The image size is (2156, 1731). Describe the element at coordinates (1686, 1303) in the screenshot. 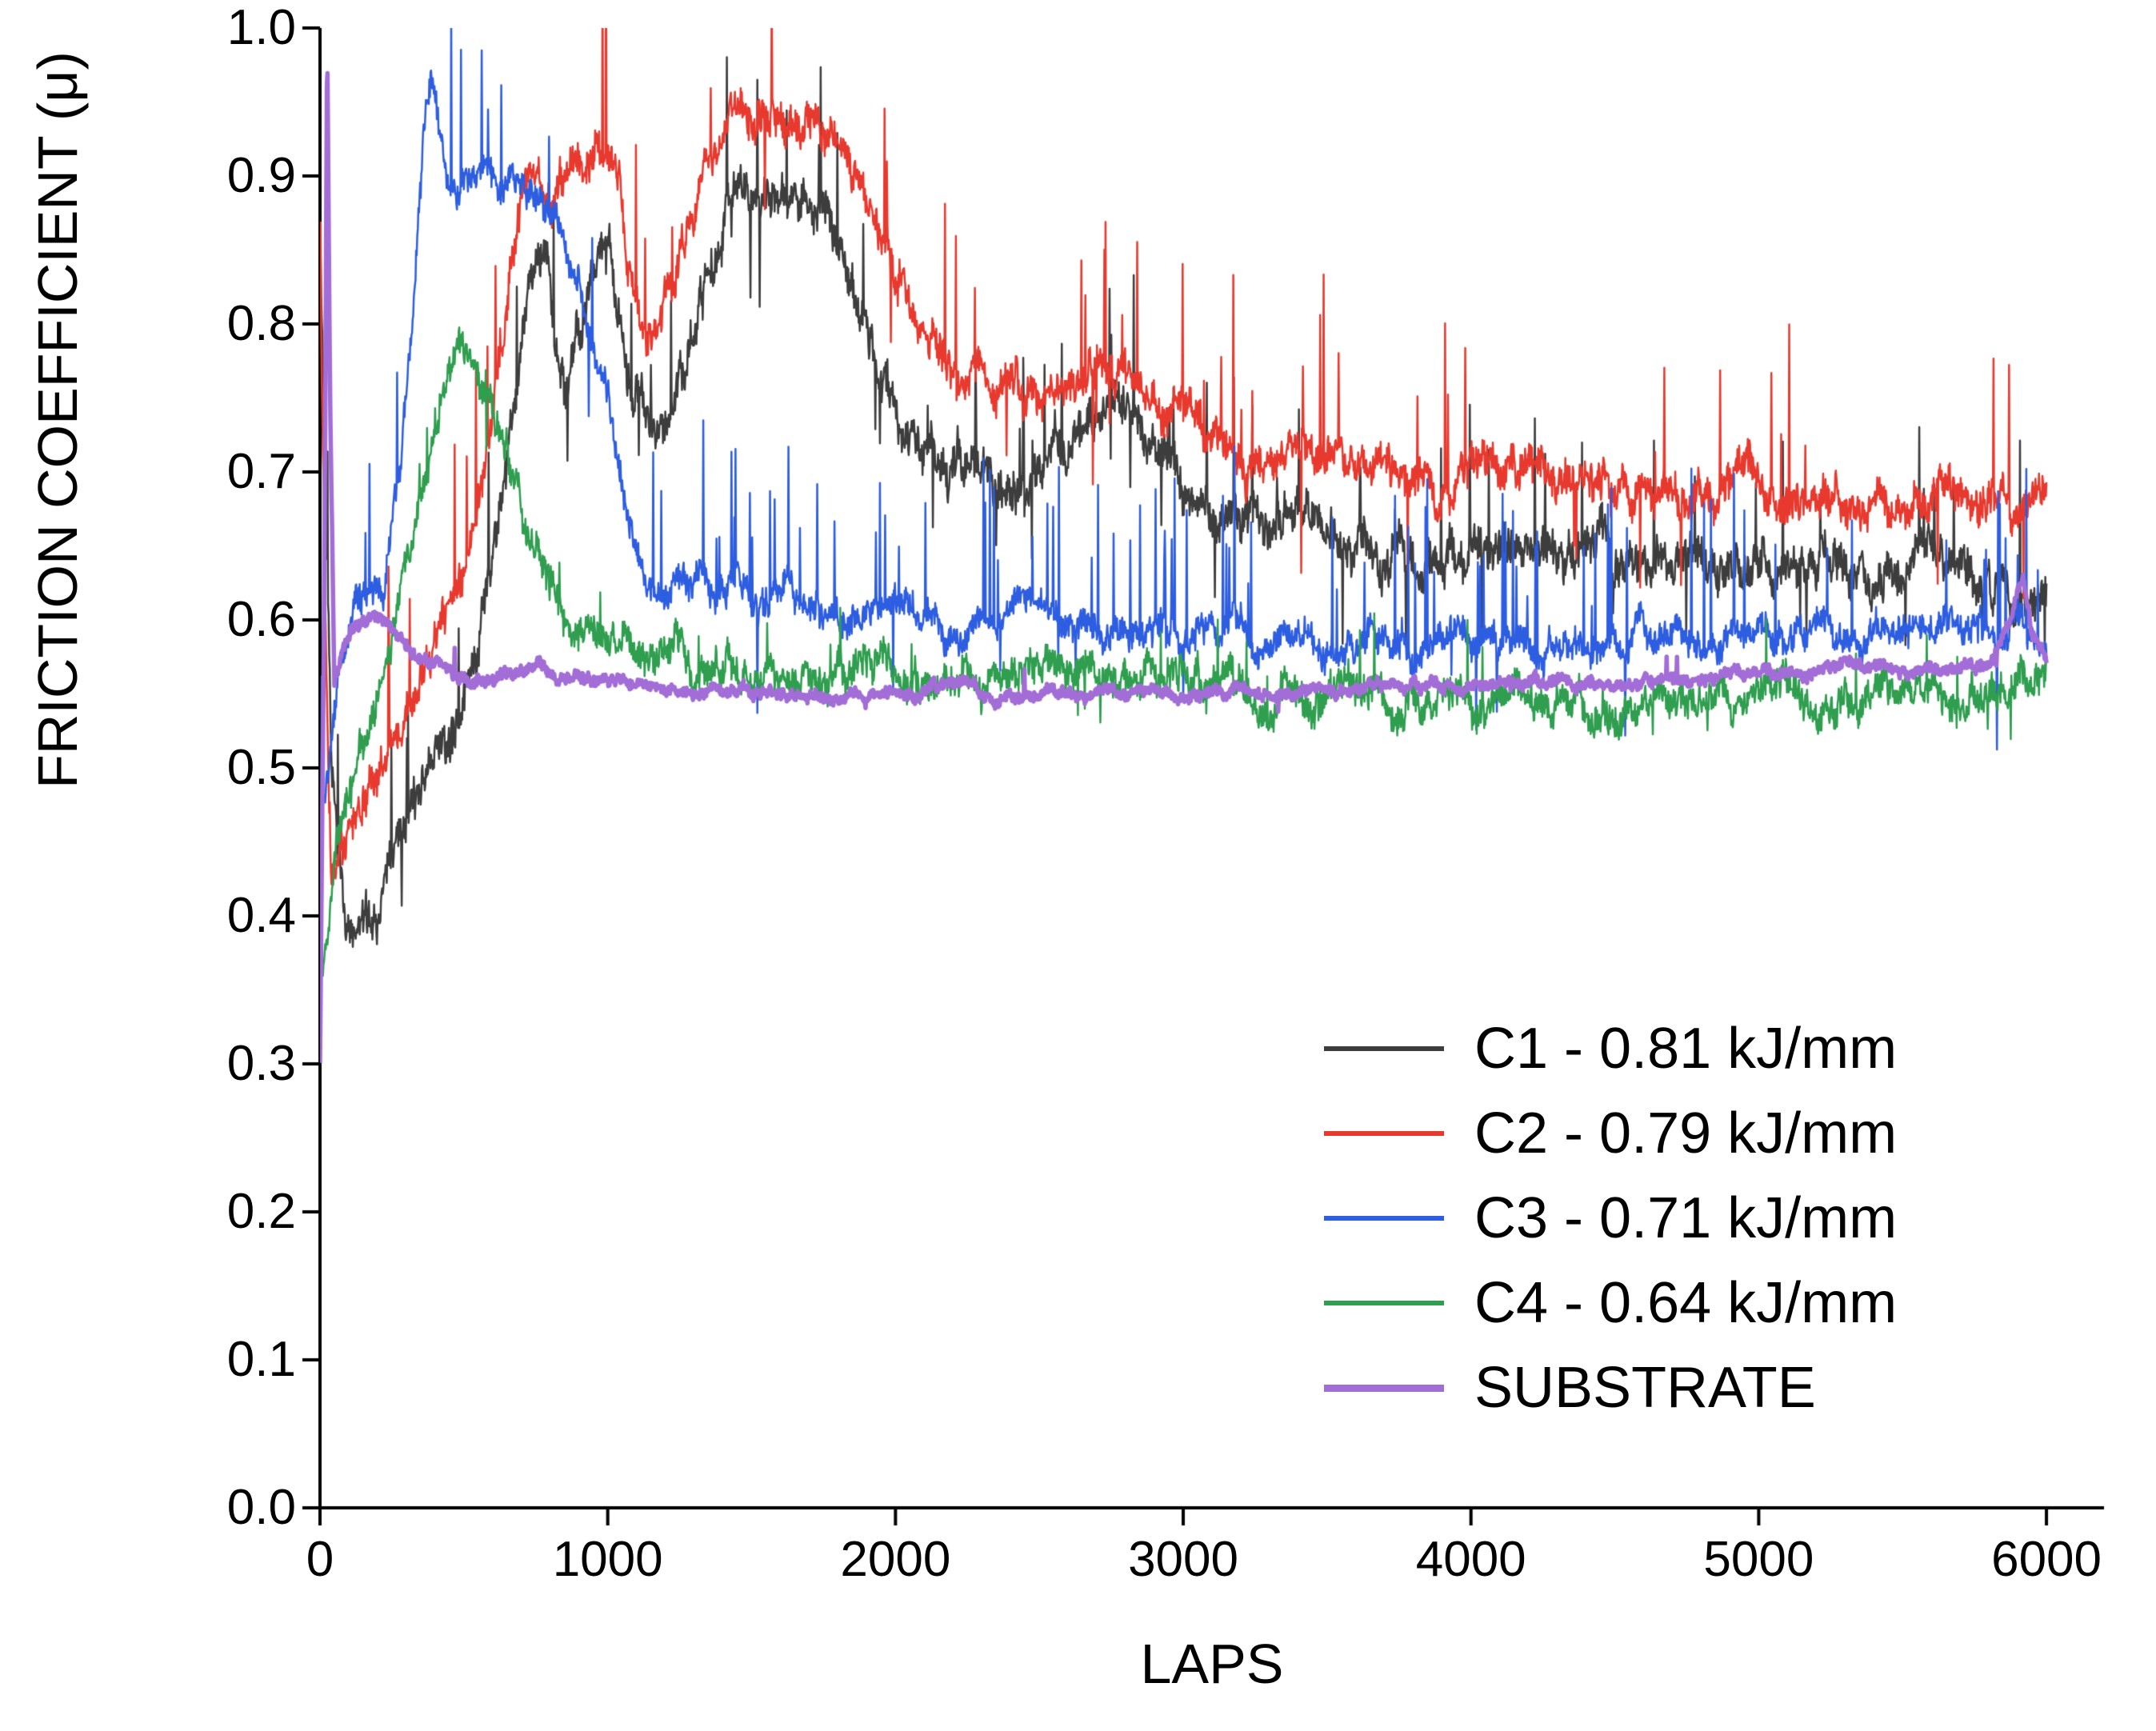

I see `legend-label: C4 - 0.64 kJ/mm` at that location.